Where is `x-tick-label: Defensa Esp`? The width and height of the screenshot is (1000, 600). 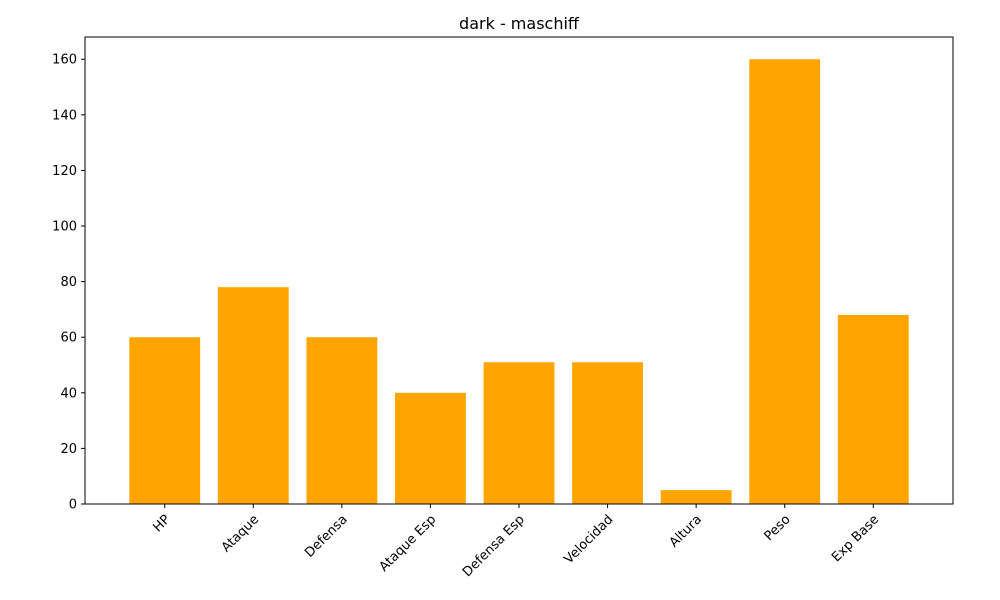
x-tick-label: Defensa Esp is located at coordinates (494, 546).